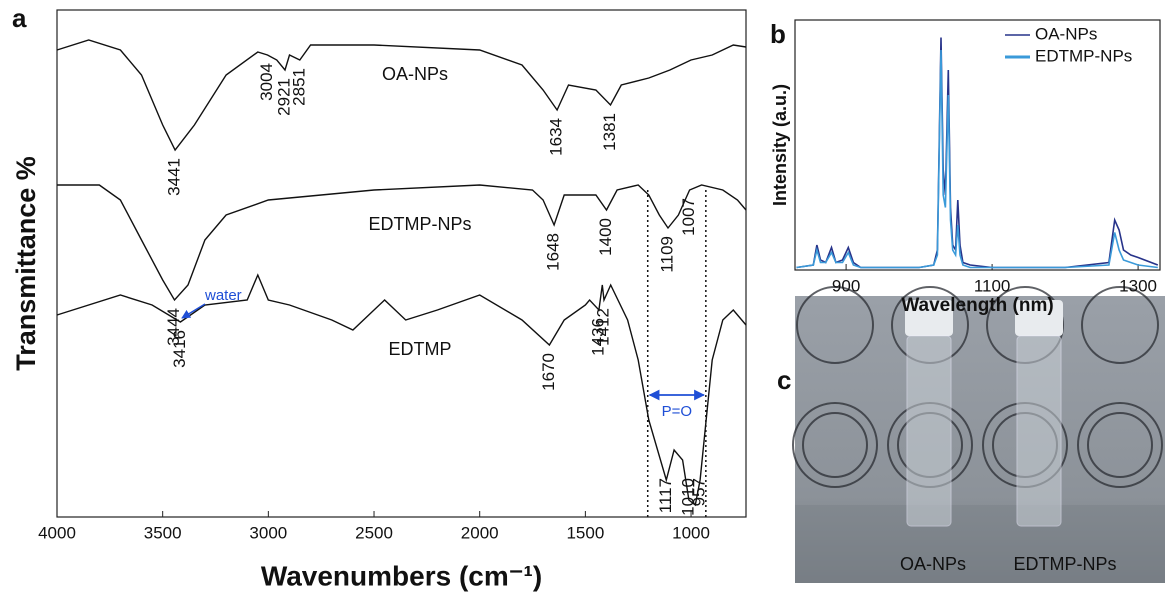 Image resolution: width=1169 pixels, height=603 pixels. I want to click on peak-label: 3004, so click(266, 82).